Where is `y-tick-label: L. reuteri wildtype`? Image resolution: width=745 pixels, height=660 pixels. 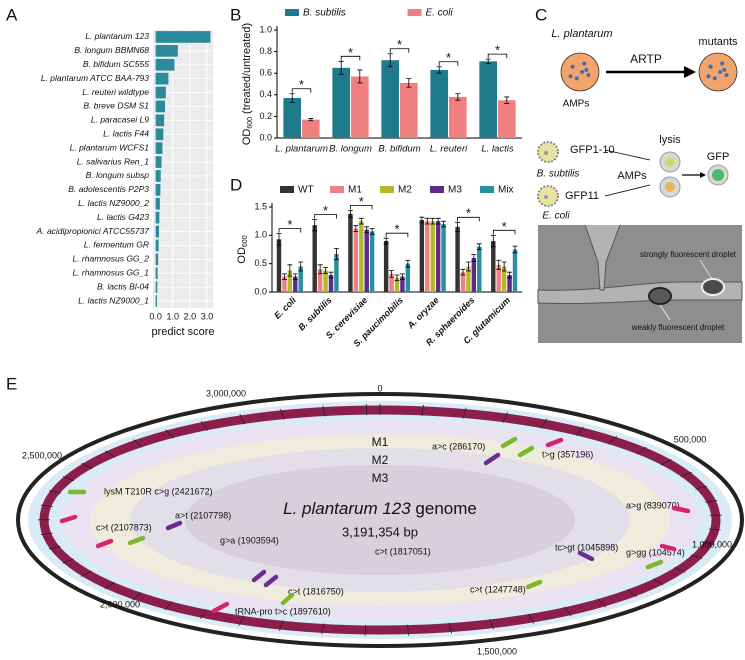
y-tick-label: L. reuteri wildtype is located at coordinates (115, 92).